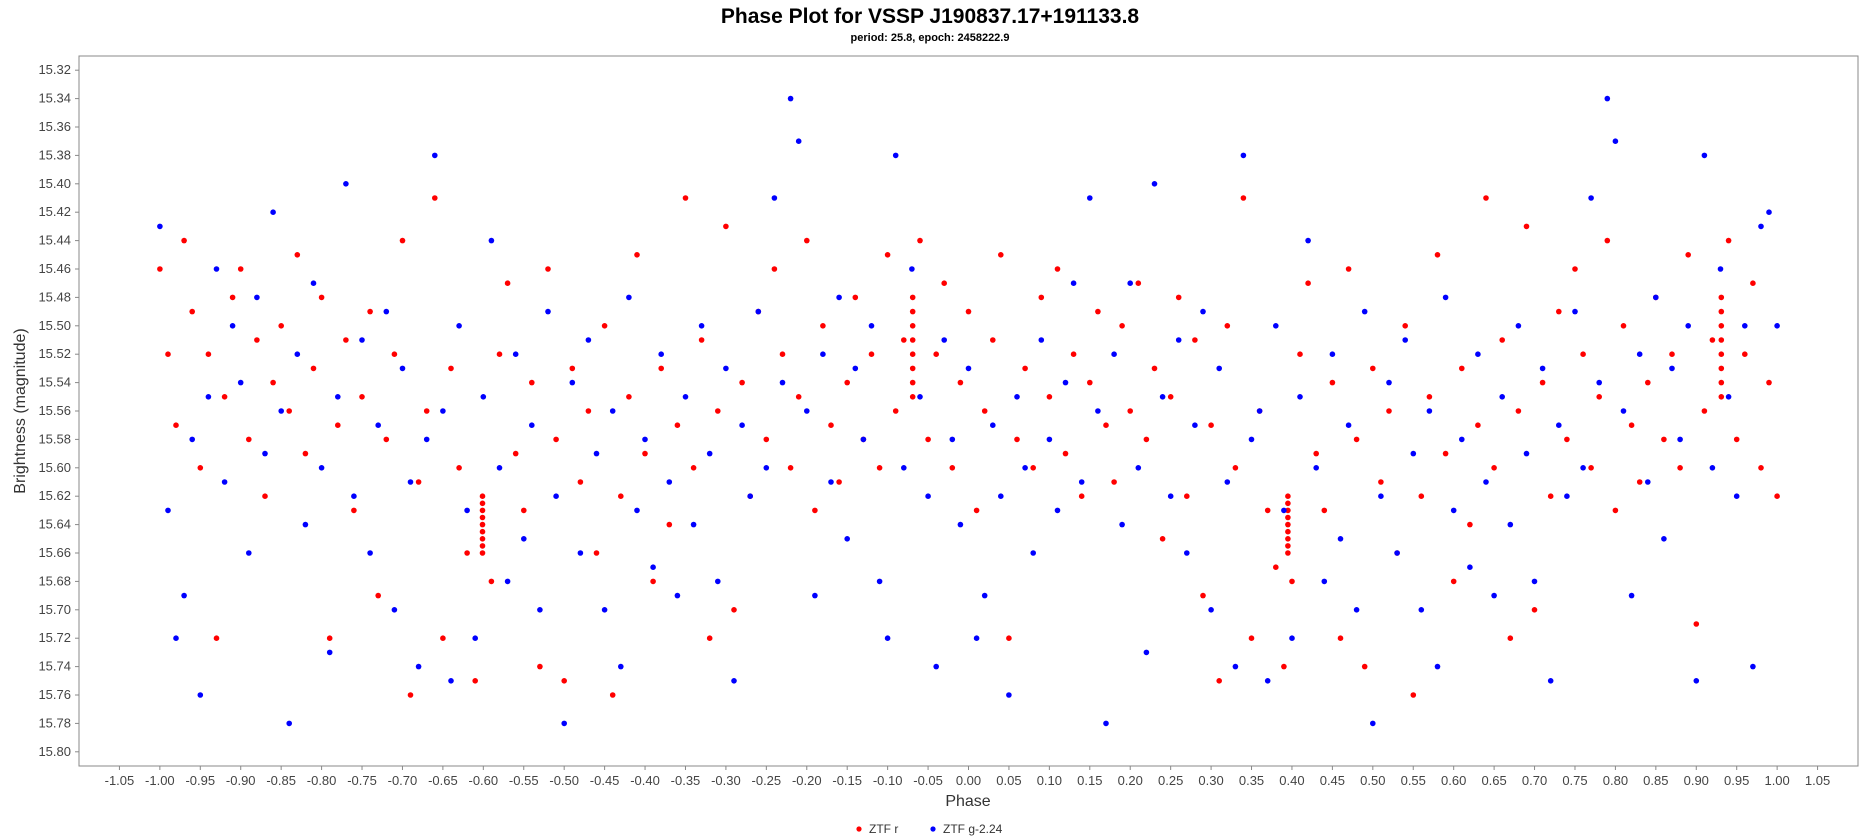  What do you see at coordinates (930, 38) in the screenshot?
I see `chart-subtitle: period: 25.8, epoch: 2458222.9` at bounding box center [930, 38].